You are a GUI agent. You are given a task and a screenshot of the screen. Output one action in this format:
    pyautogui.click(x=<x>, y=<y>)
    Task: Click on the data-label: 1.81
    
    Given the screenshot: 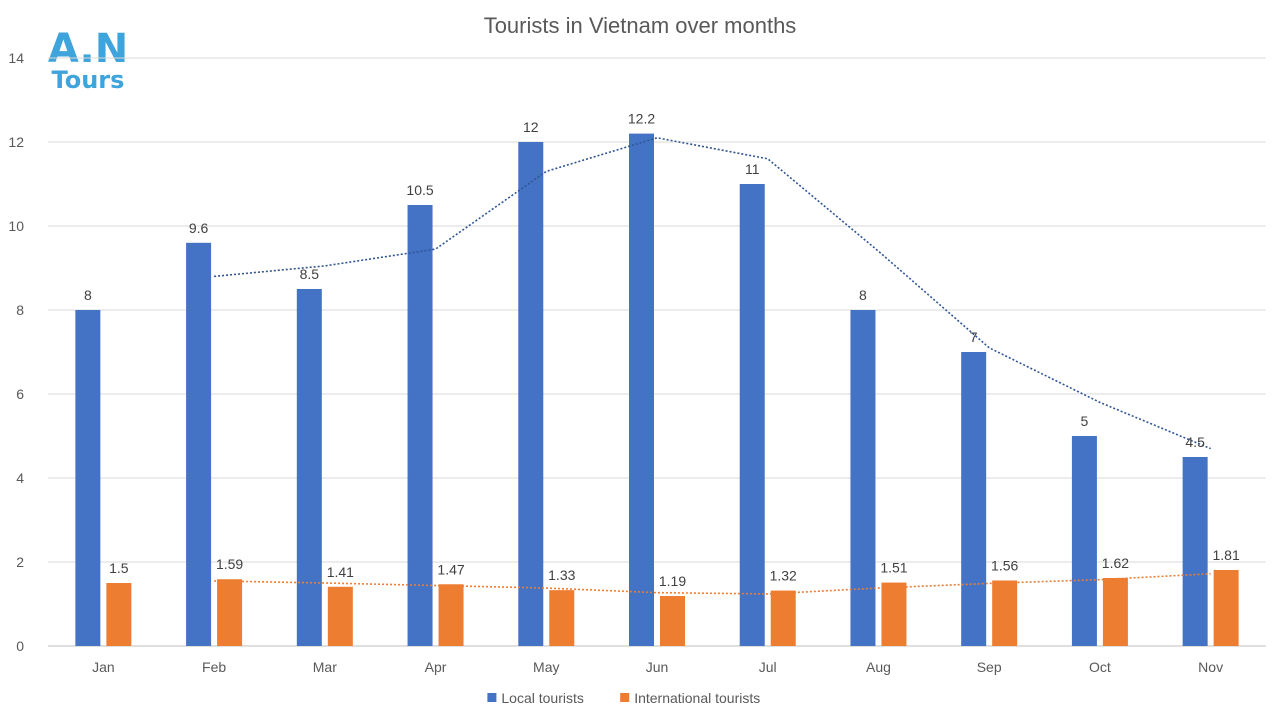 What is the action you would take?
    pyautogui.click(x=1226, y=555)
    